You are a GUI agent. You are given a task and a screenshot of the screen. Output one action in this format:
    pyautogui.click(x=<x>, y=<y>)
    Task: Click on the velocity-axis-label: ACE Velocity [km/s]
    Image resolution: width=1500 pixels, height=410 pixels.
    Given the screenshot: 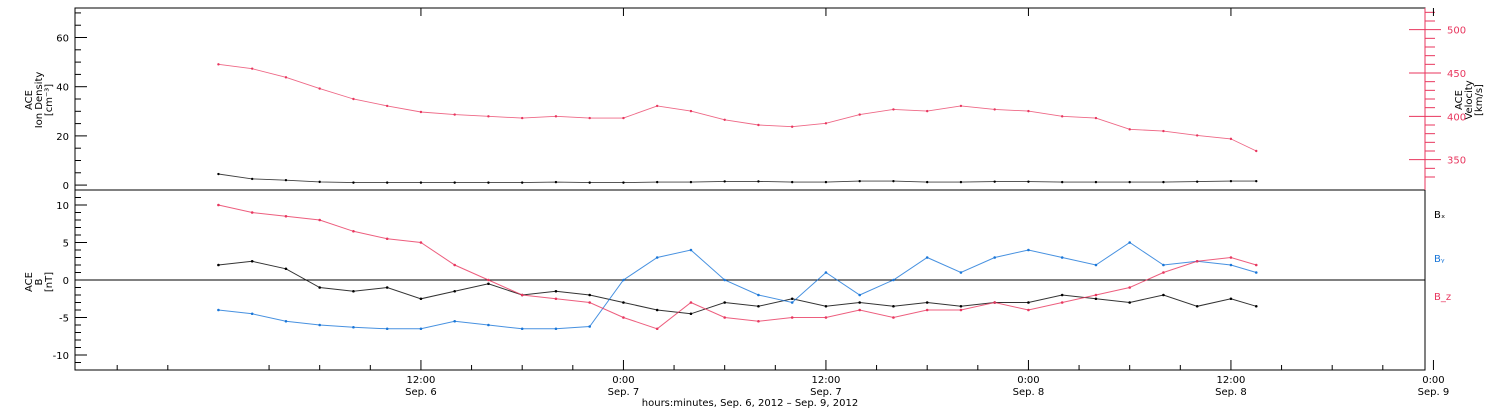 What is the action you would take?
    pyautogui.click(x=1469, y=99)
    